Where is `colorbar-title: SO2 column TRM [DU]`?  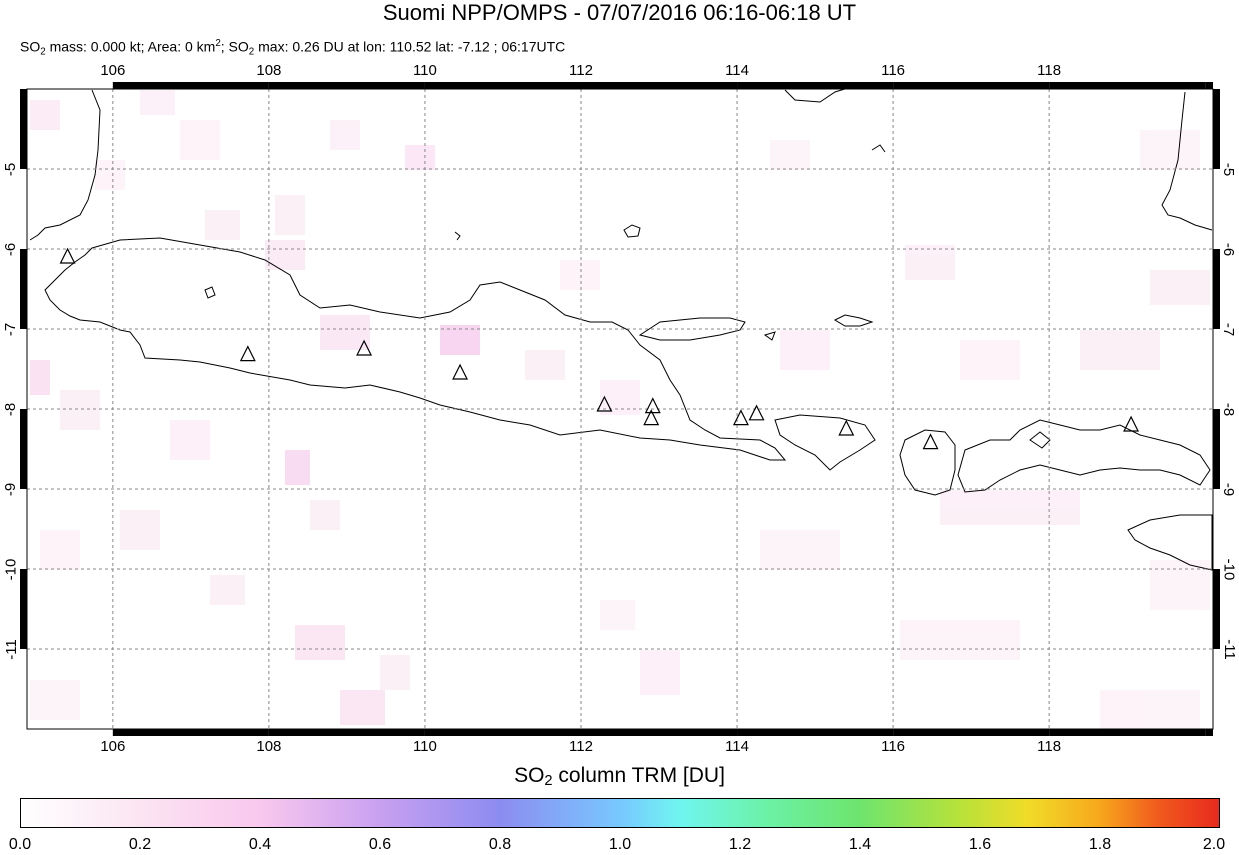
colorbar-title: SO2 column TRM [DU] is located at coordinates (619, 776).